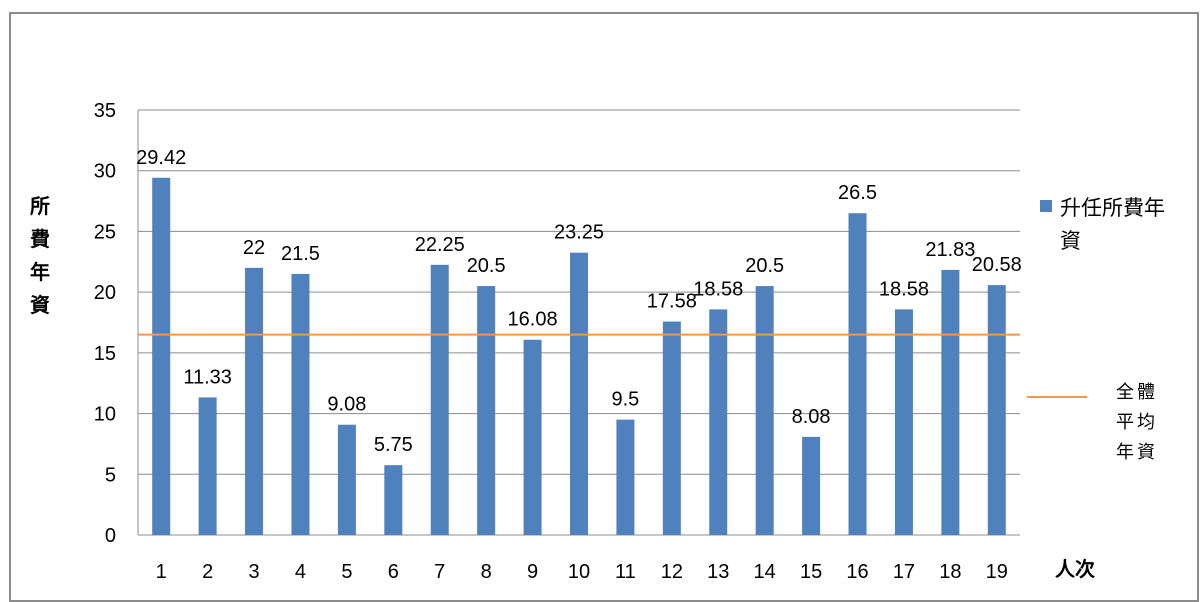 This screenshot has width=1204, height=602. I want to click on data-label: 21.5, so click(300, 254).